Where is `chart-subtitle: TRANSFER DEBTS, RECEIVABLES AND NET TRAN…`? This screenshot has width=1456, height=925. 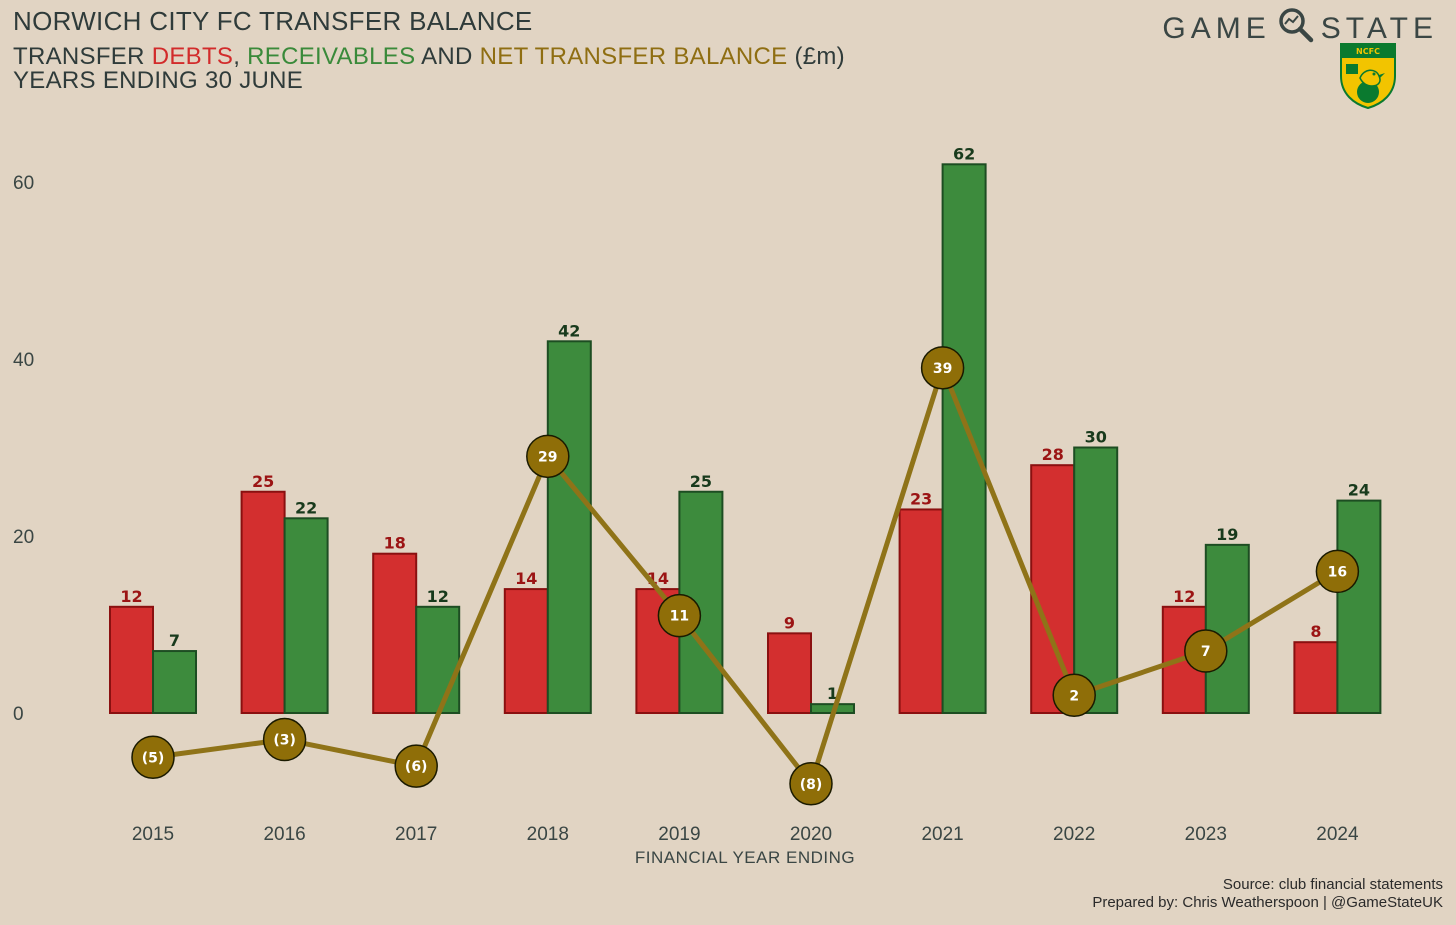 chart-subtitle: TRANSFER DEBTS, RECEIVABLES AND NET TRAN… is located at coordinates (429, 69).